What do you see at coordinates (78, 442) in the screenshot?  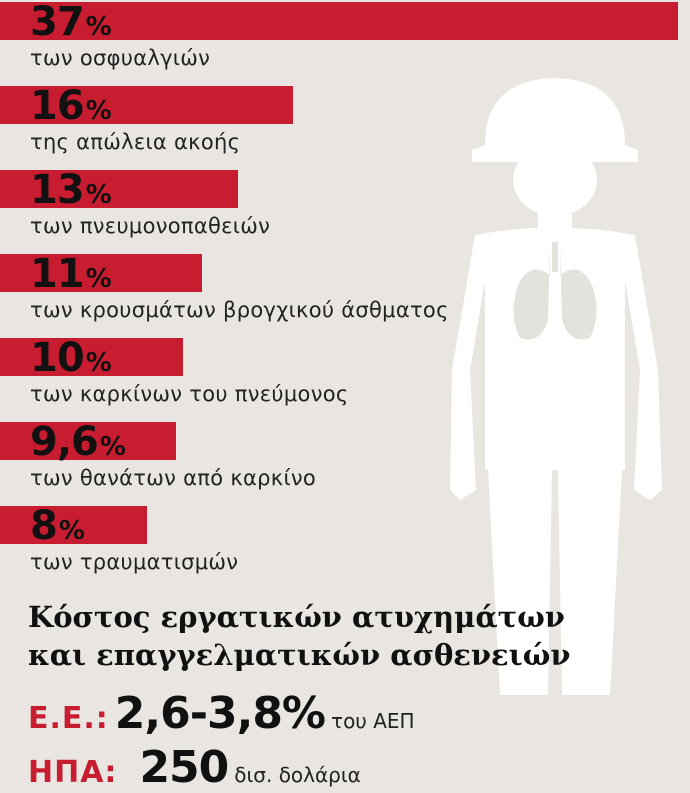 I see `bar-value-label: 9,6%` at bounding box center [78, 442].